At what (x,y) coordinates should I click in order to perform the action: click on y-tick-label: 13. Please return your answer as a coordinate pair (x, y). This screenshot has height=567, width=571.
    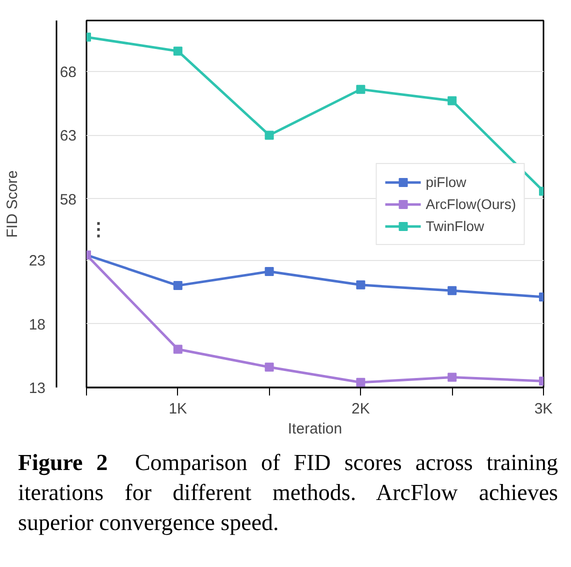
    Looking at the image, I should click on (37, 388).